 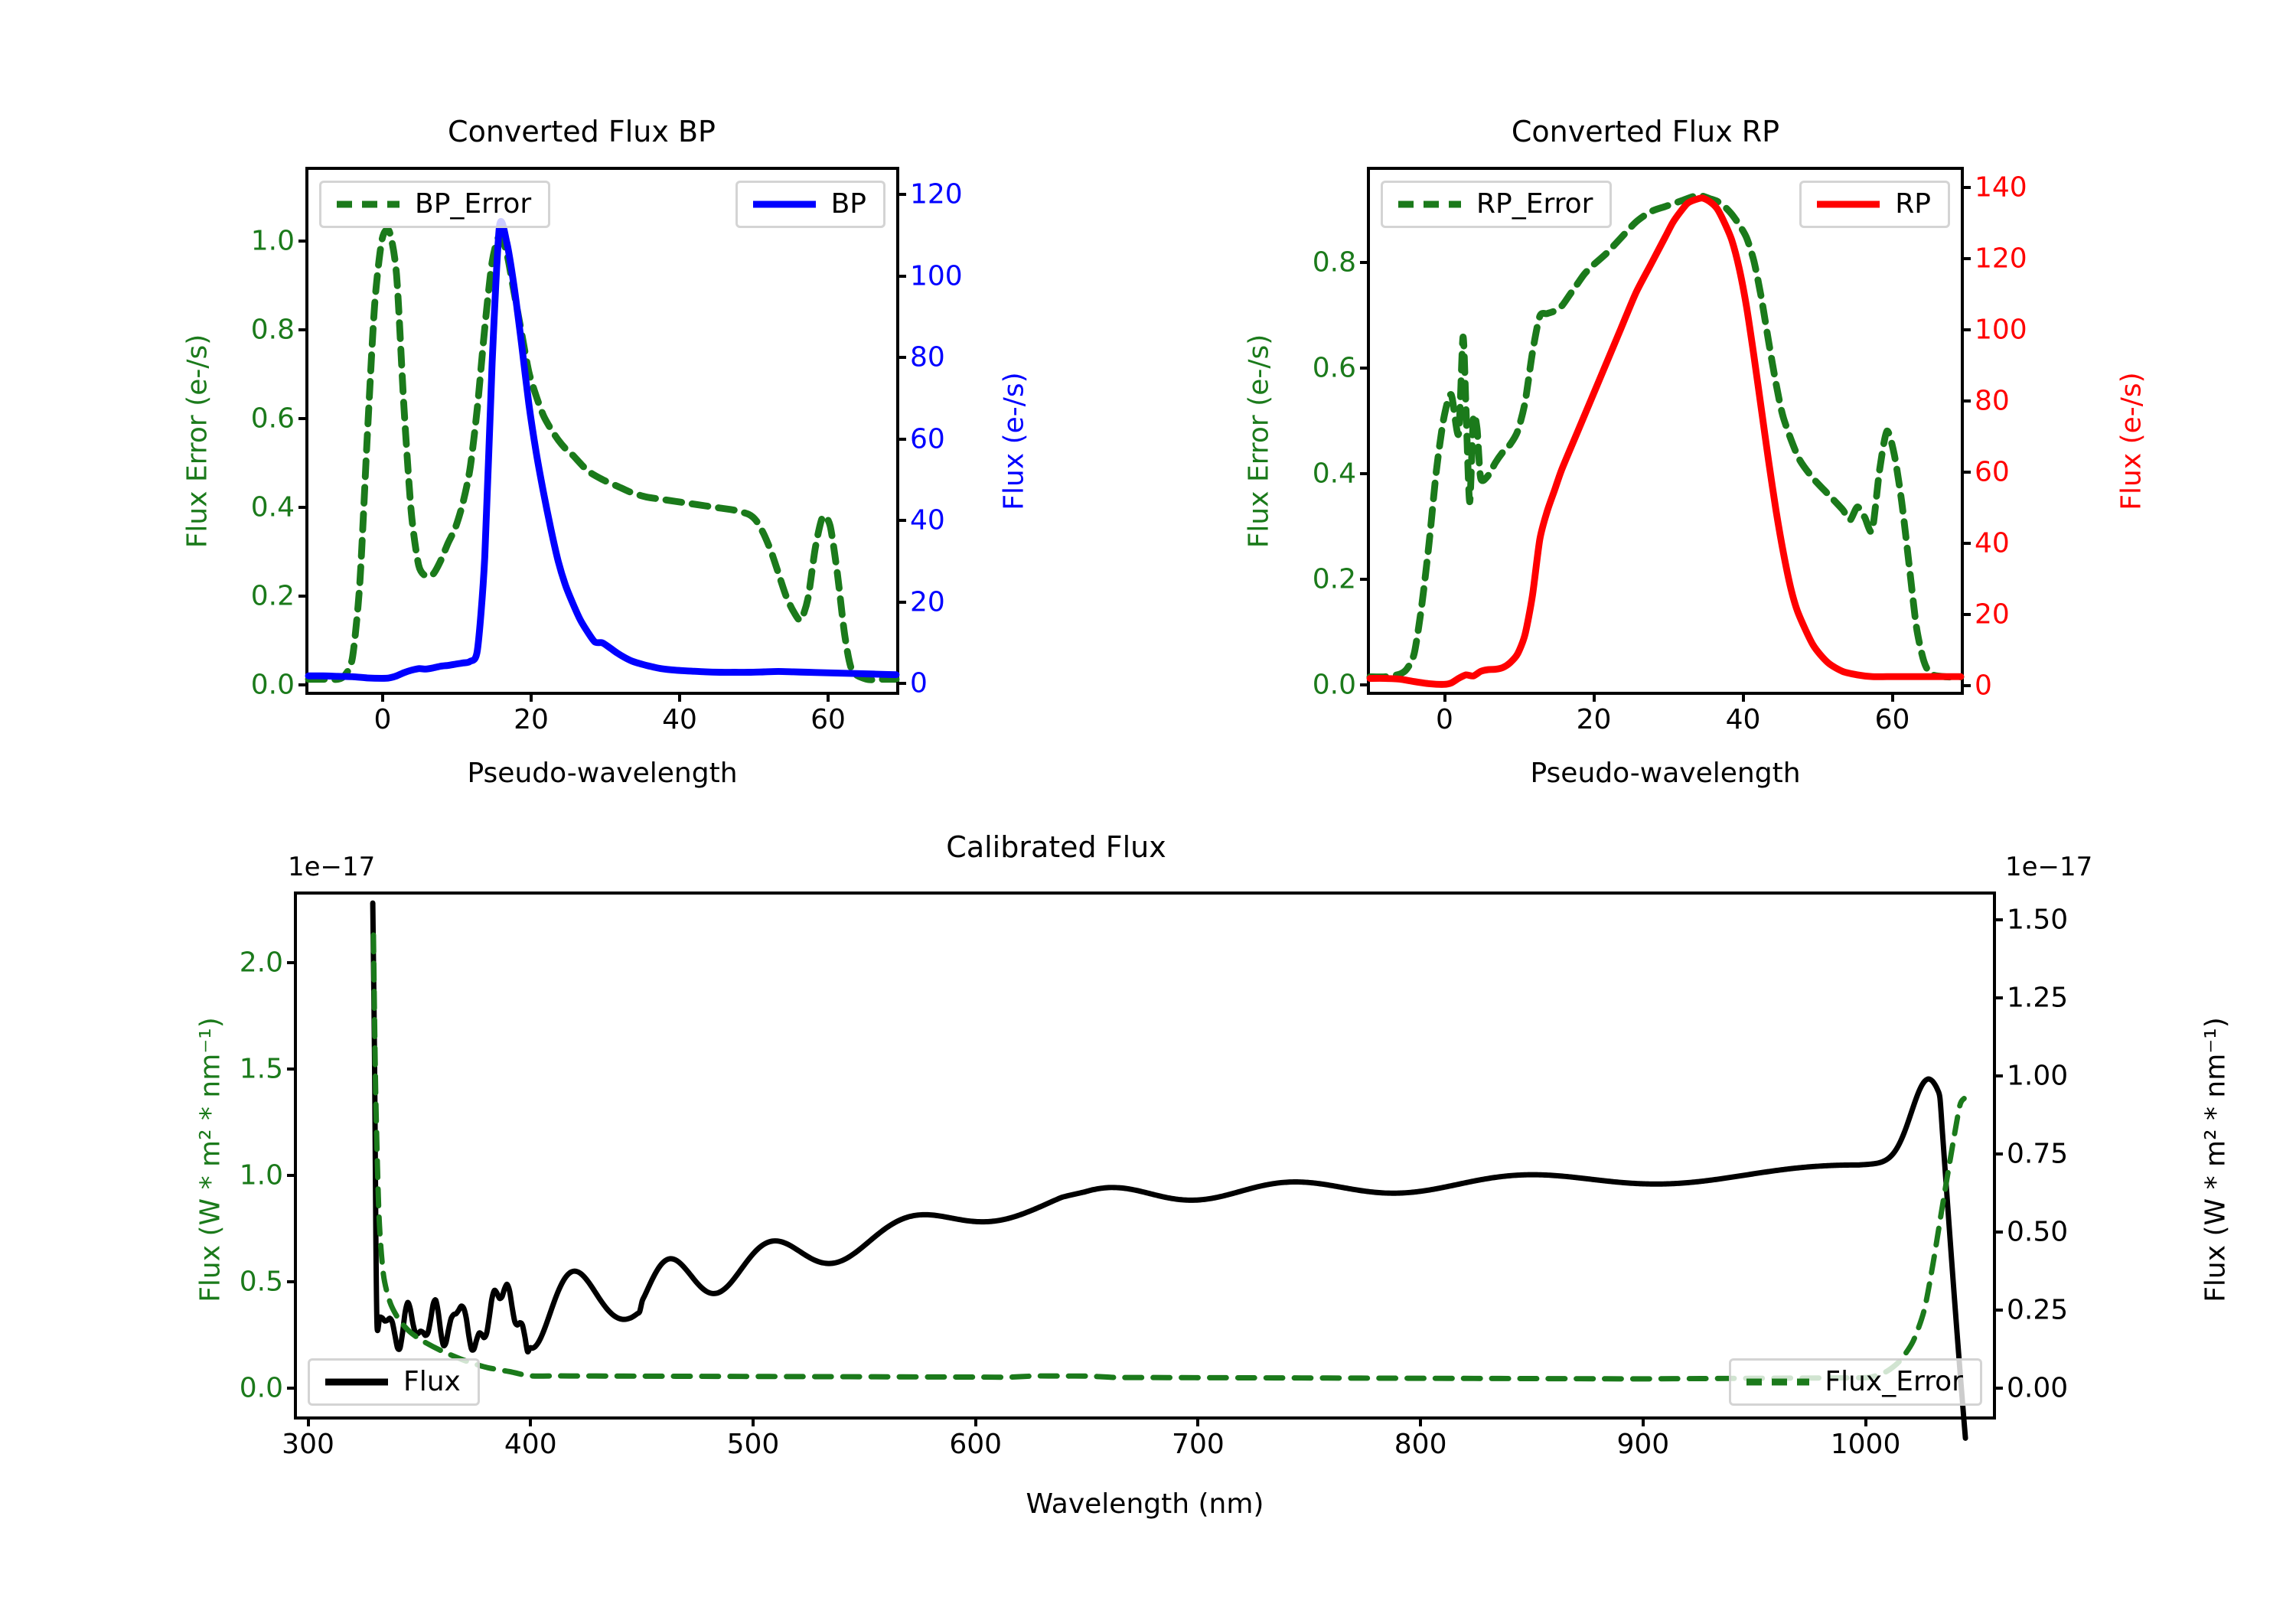 I want to click on rp-series-rp_error, so click(x=1665, y=436).